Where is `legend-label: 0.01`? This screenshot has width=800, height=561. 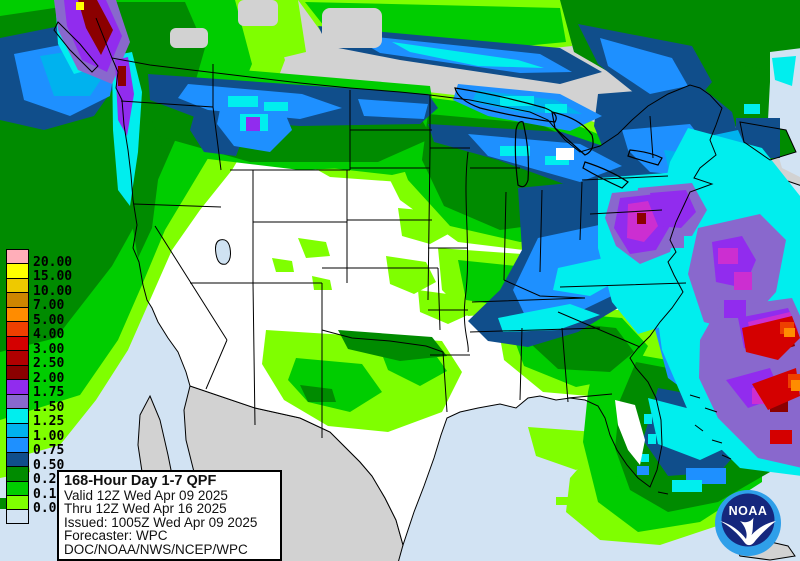 legend-label: 0.01 is located at coordinates (49, 508).